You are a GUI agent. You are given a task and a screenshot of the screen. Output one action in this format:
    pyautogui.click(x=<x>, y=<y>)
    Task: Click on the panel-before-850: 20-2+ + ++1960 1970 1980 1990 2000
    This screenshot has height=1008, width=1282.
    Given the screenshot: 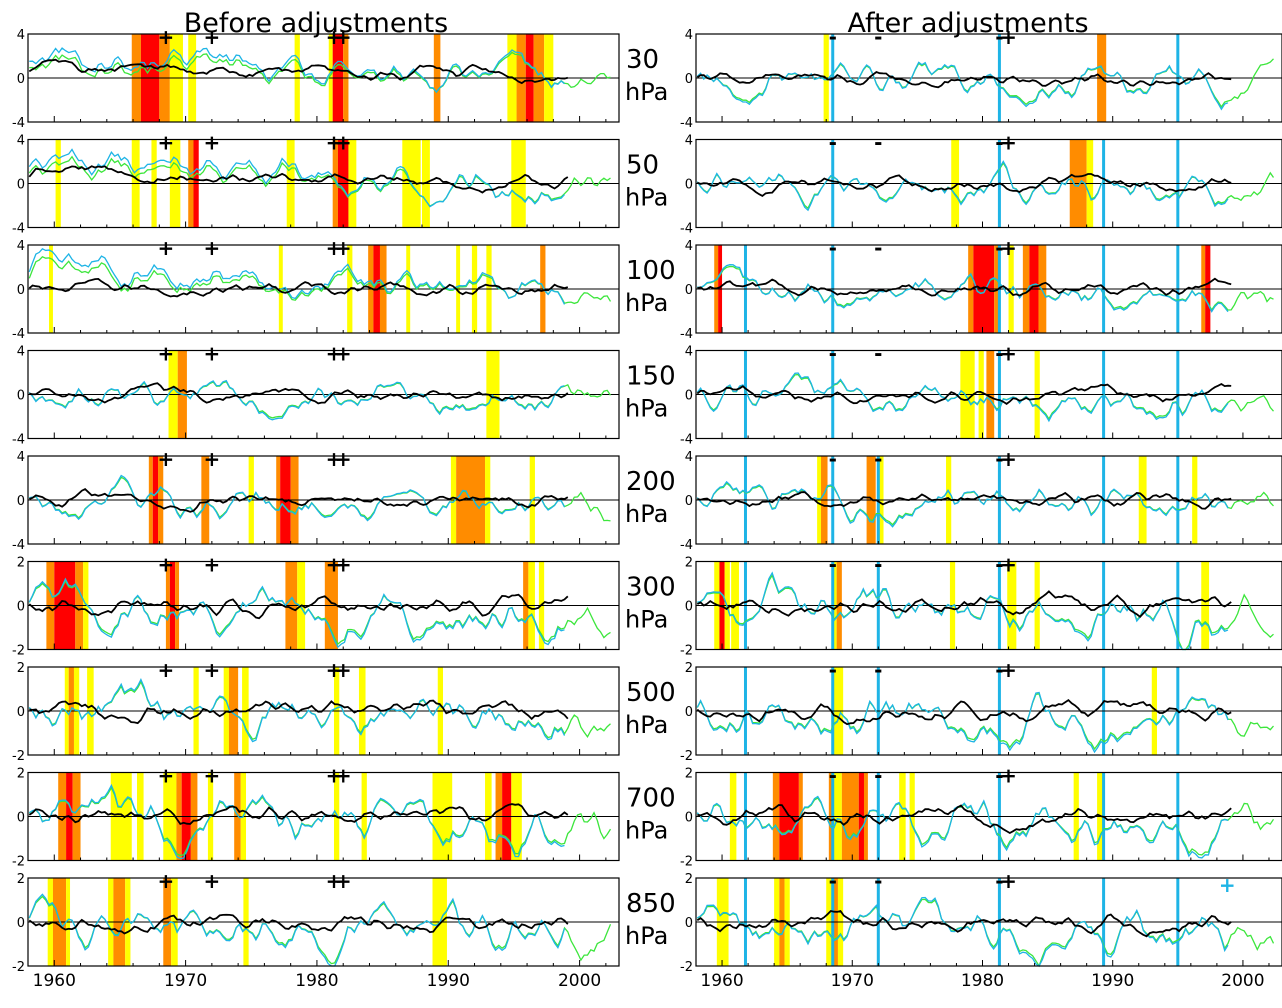 What is the action you would take?
    pyautogui.click(x=316, y=930)
    